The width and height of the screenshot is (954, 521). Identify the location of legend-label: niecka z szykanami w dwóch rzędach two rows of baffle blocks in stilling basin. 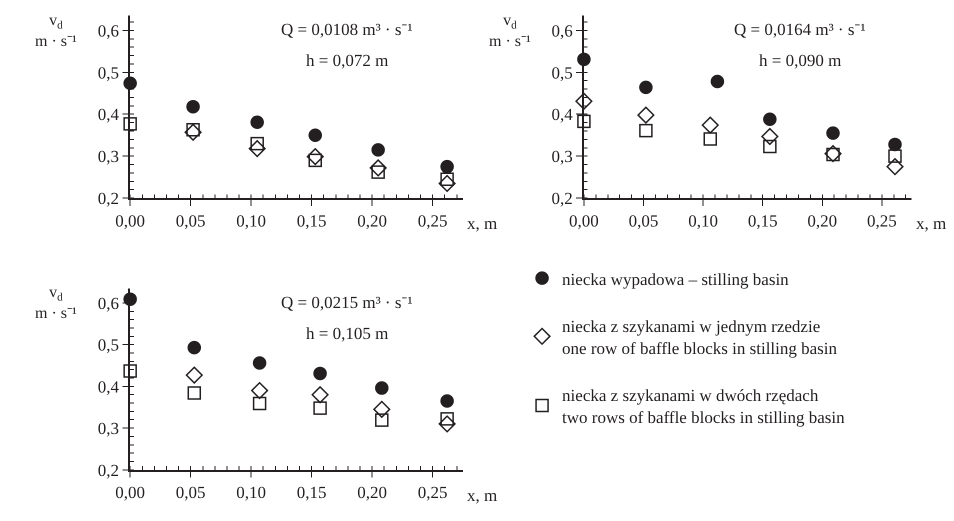
(704, 407).